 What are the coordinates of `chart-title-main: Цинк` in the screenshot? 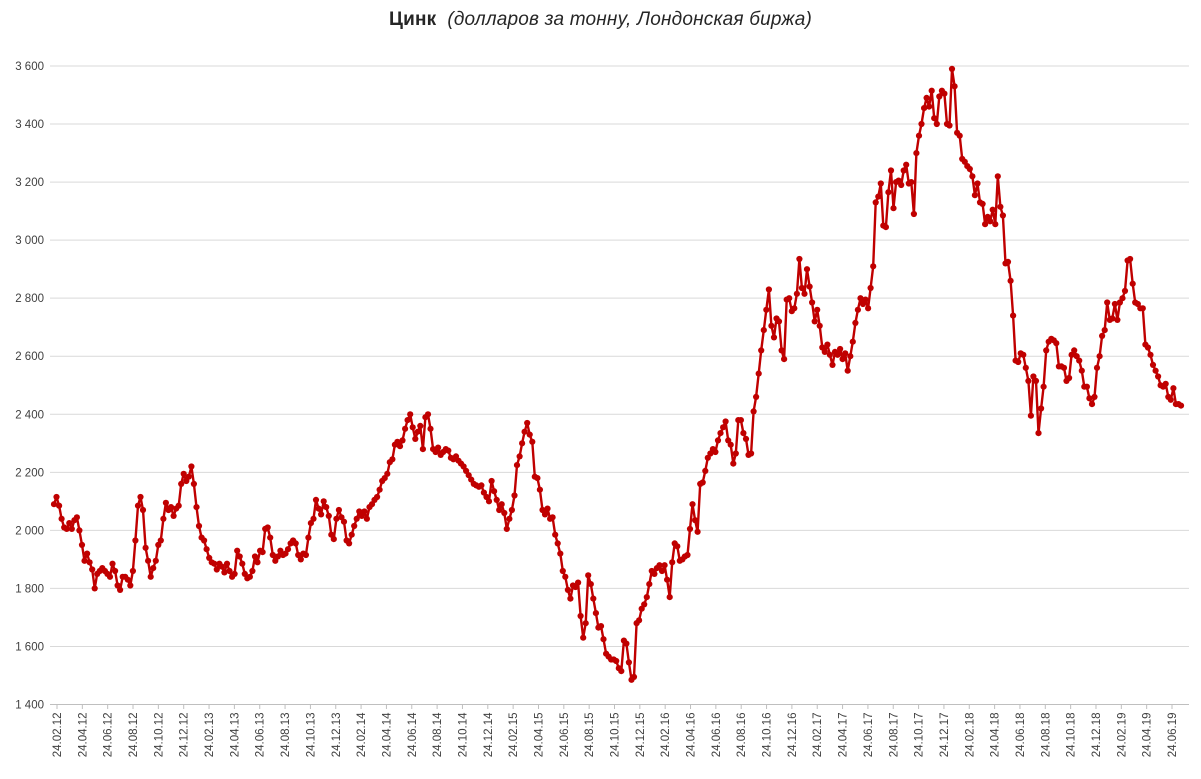 It's located at (413, 19).